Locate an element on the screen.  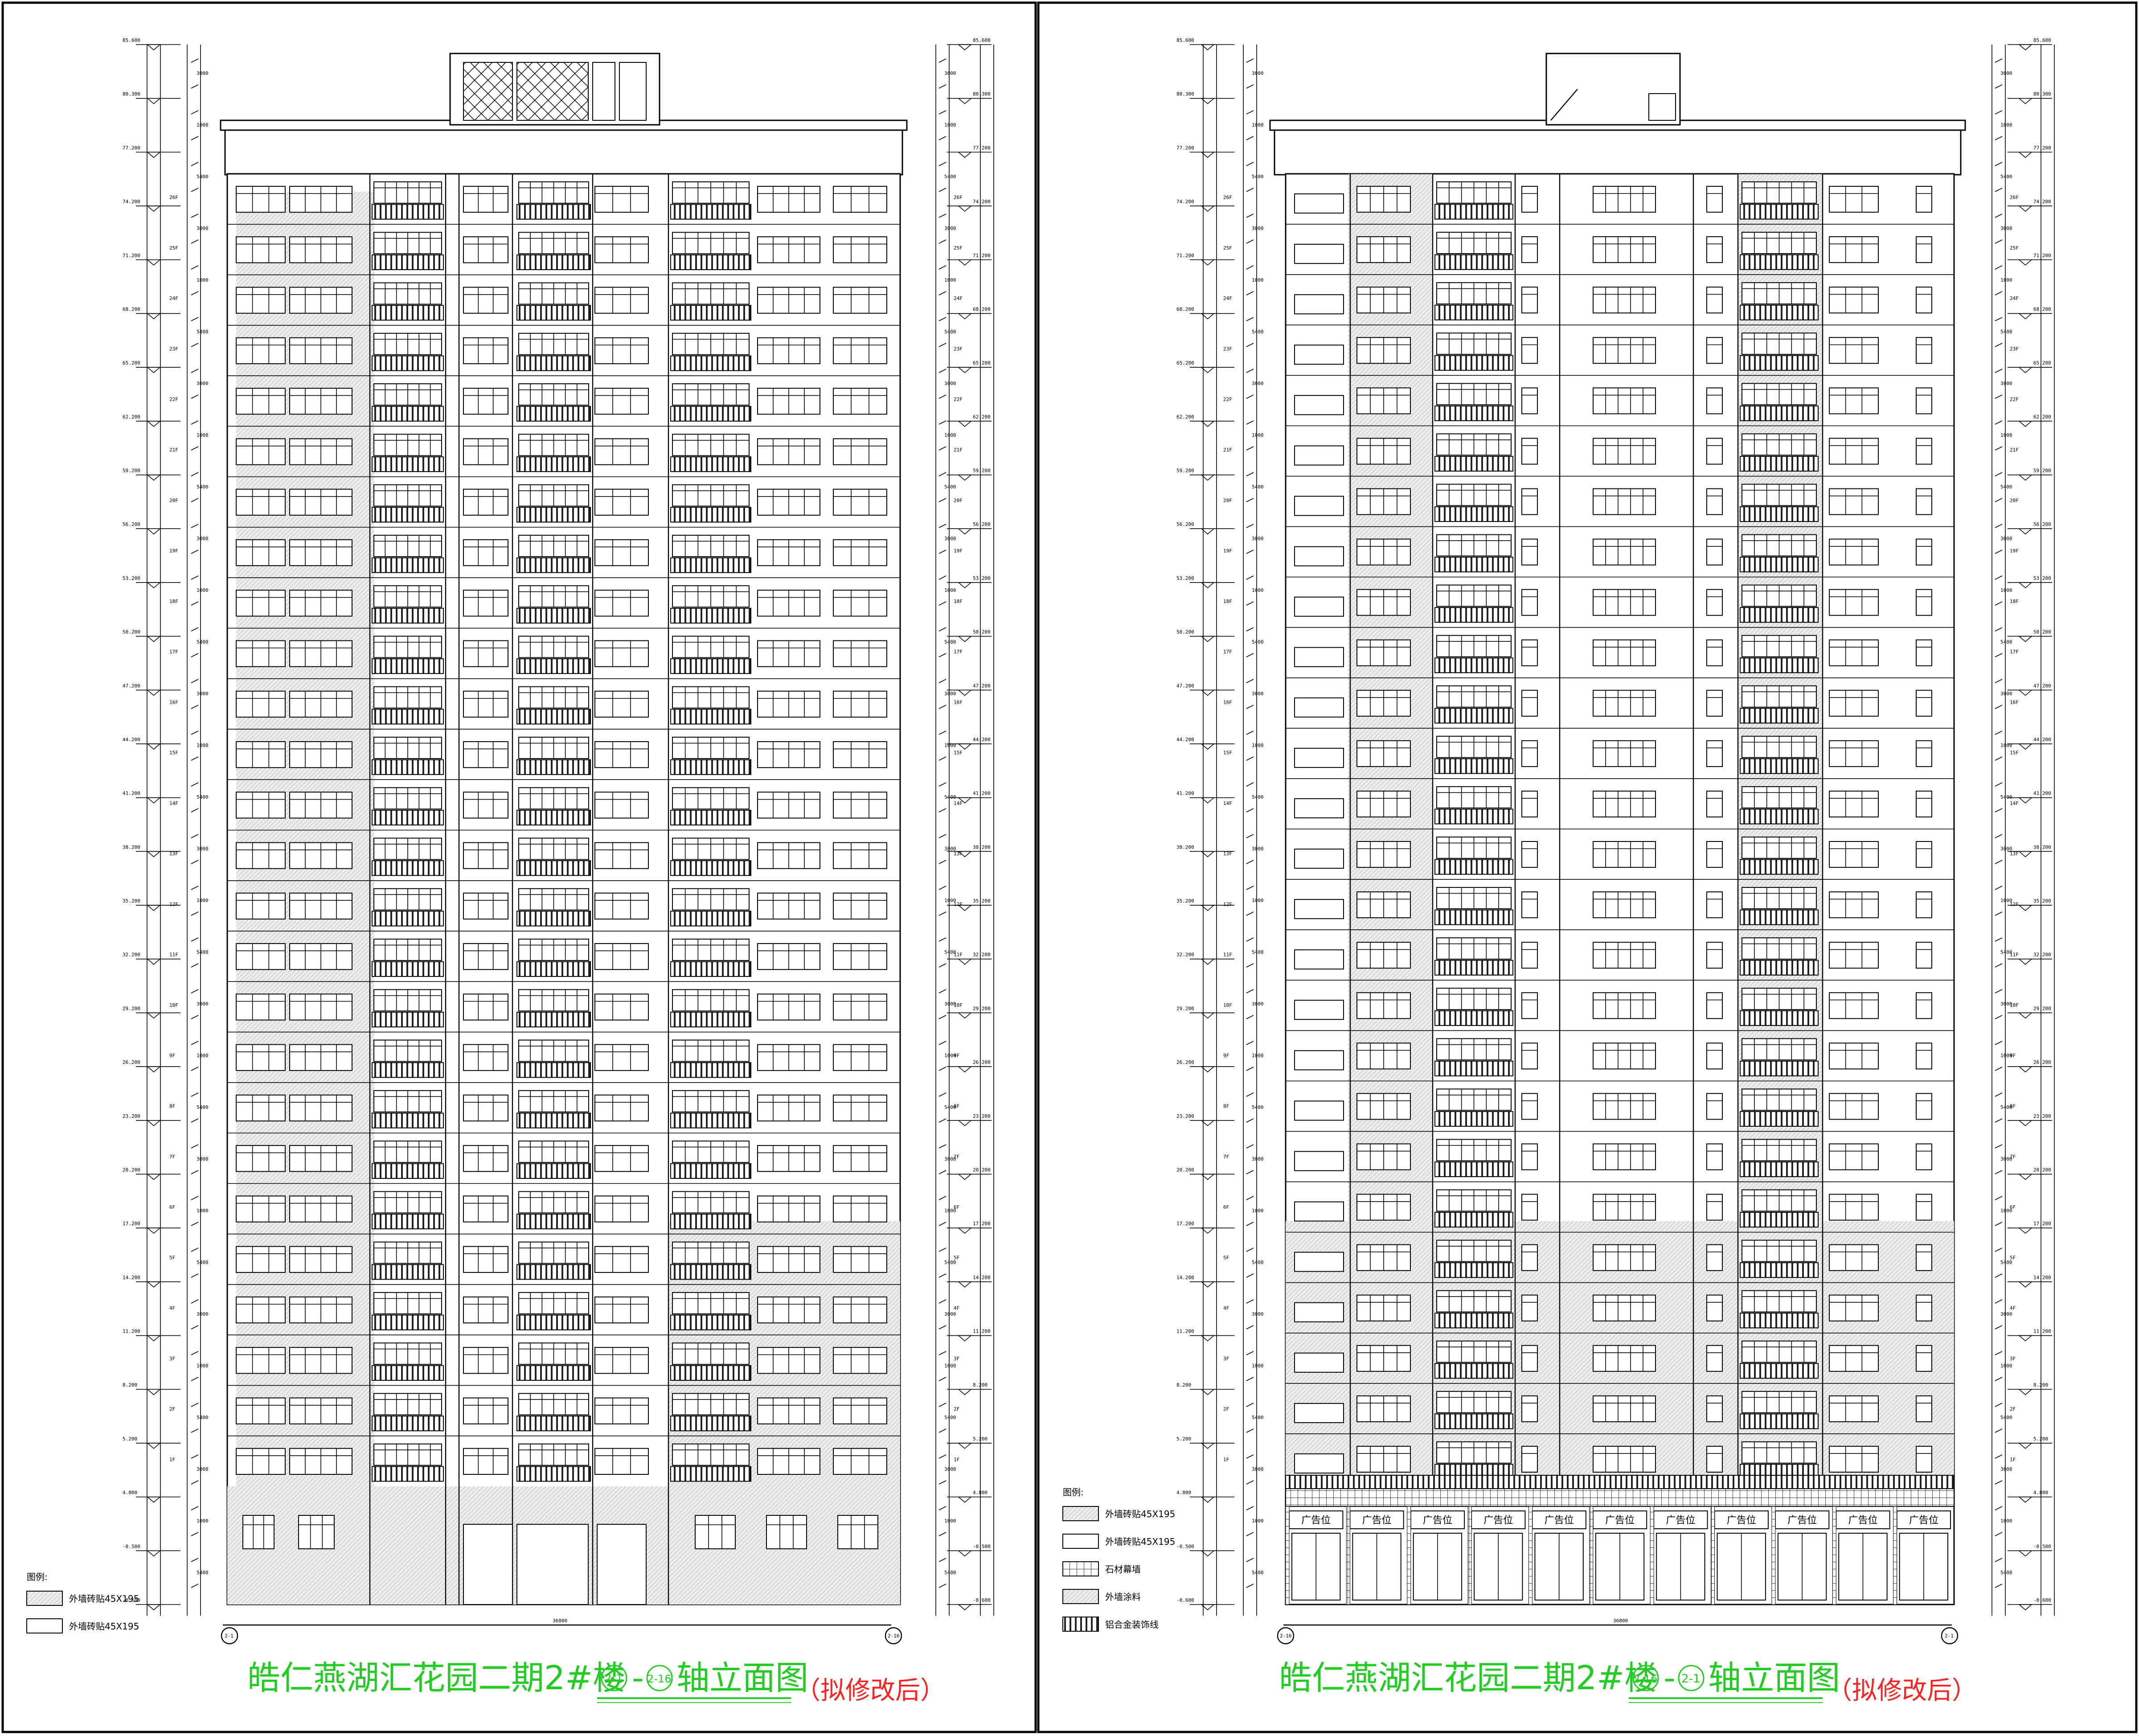
floor-tag: 1F is located at coordinates (956, 1460).